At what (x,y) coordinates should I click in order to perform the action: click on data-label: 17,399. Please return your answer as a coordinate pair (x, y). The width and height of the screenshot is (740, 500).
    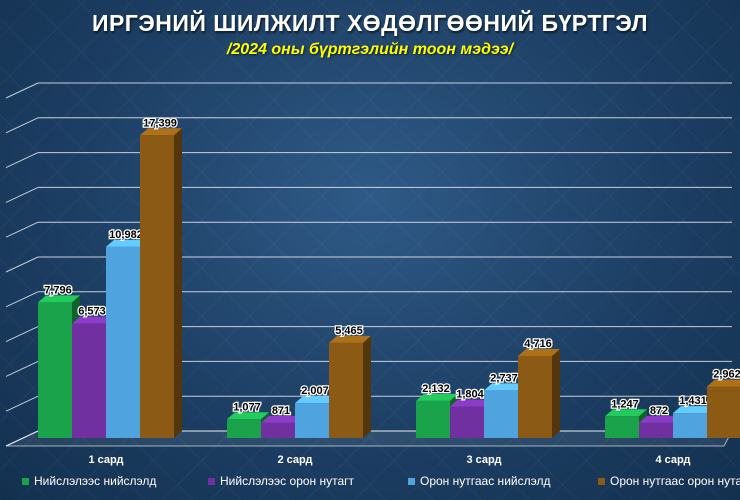
    Looking at the image, I should click on (160, 123).